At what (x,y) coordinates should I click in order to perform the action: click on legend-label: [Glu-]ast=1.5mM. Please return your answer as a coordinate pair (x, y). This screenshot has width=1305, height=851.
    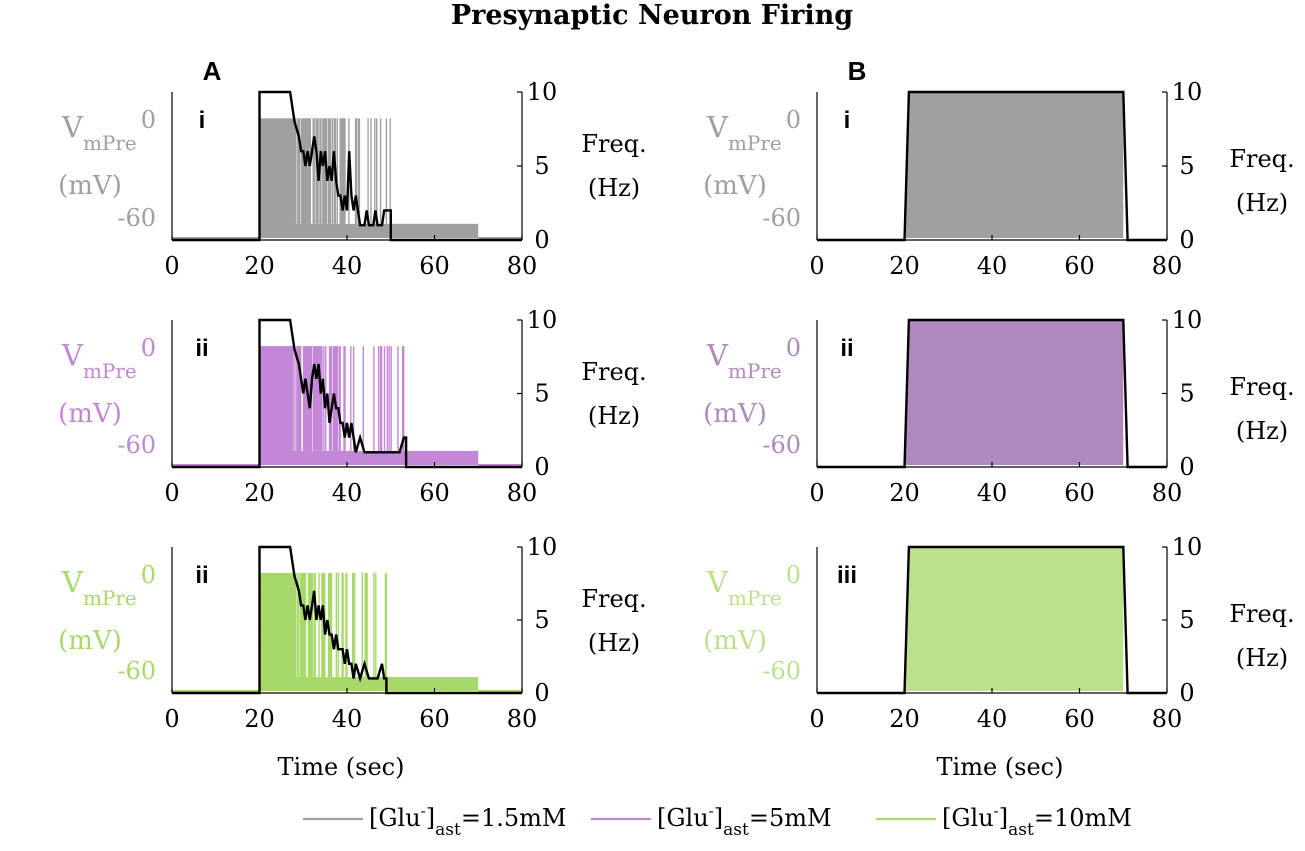
    Looking at the image, I should click on (467, 821).